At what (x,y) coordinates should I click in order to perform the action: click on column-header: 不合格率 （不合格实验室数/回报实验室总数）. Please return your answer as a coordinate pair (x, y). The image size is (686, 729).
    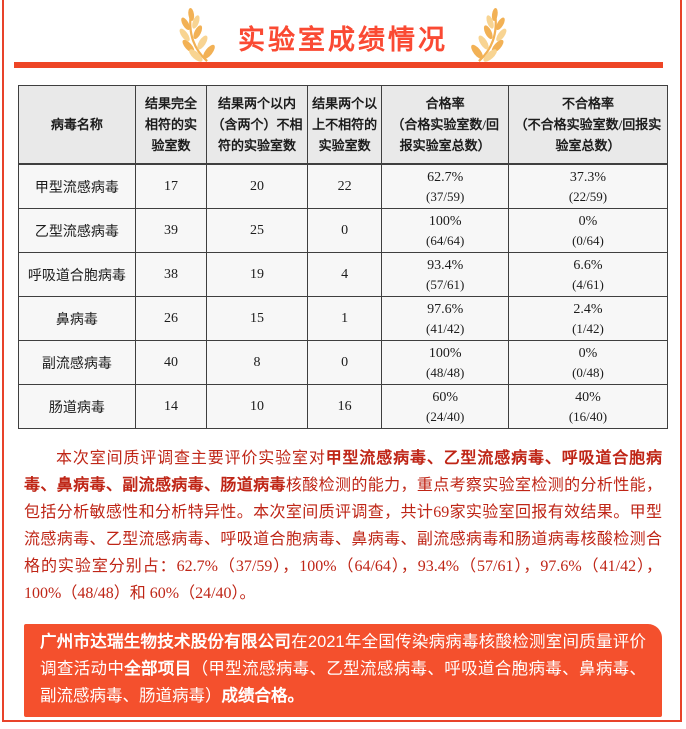
    Looking at the image, I should click on (588, 125).